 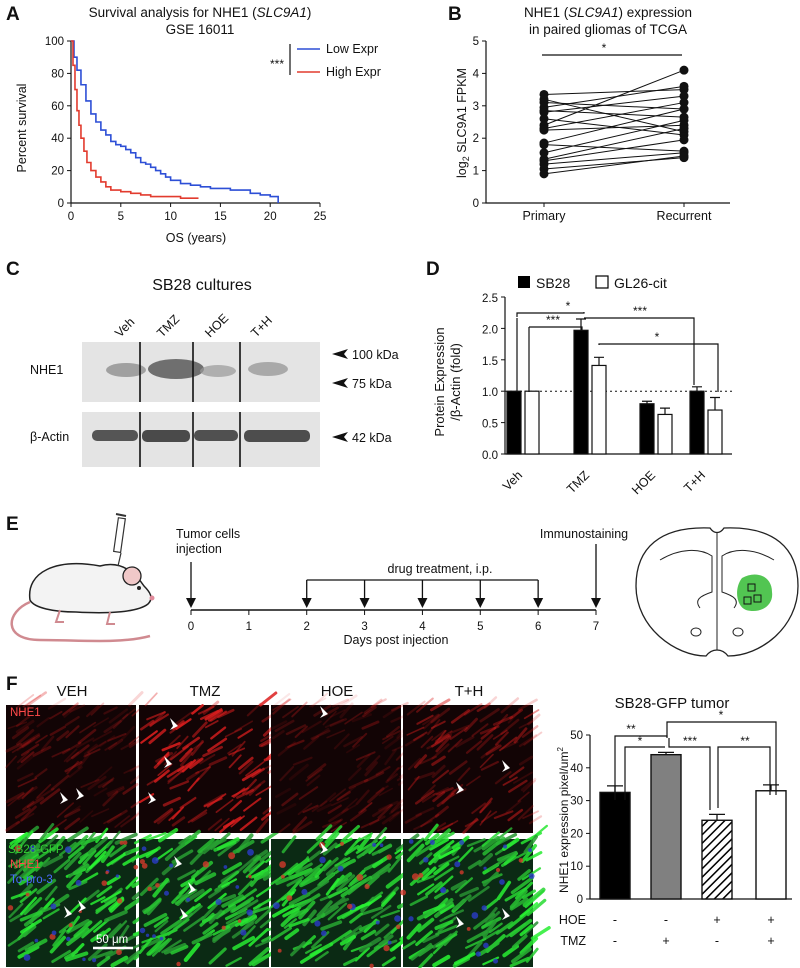 I want to click on panel-b-tick-labels: 0 1 2 3 4 5, so click(x=476, y=123).